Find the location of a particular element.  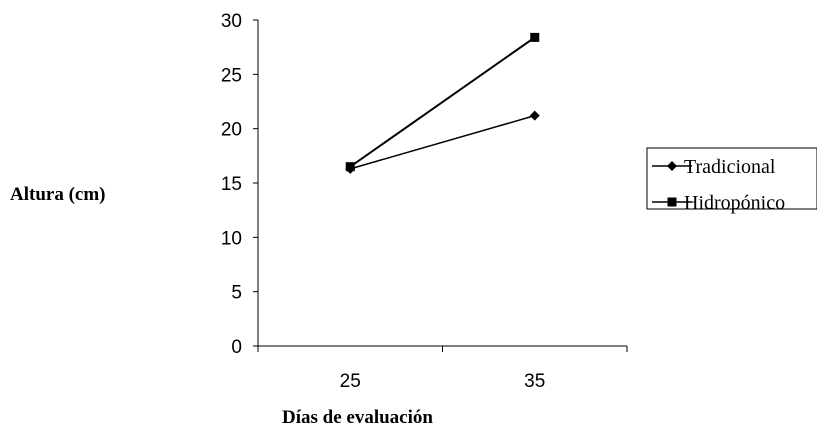

series-tradicional is located at coordinates (442, 142).